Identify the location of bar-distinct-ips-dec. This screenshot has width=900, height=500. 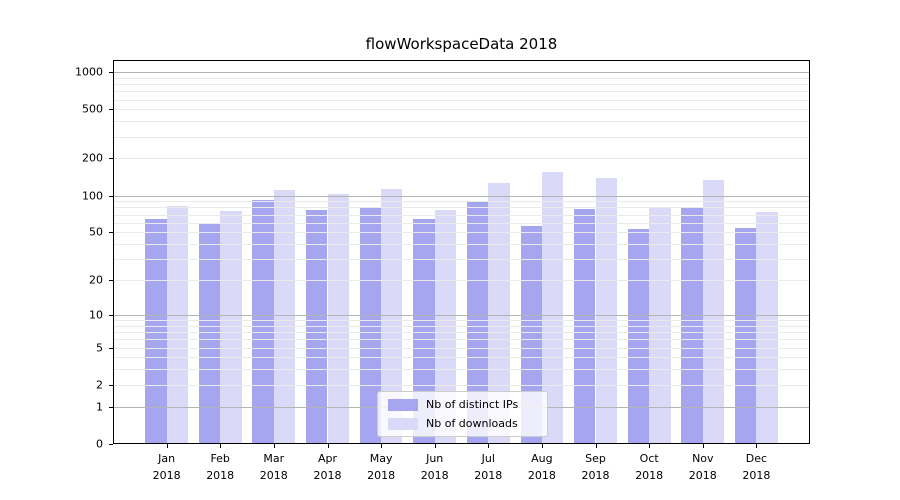
(745, 336).